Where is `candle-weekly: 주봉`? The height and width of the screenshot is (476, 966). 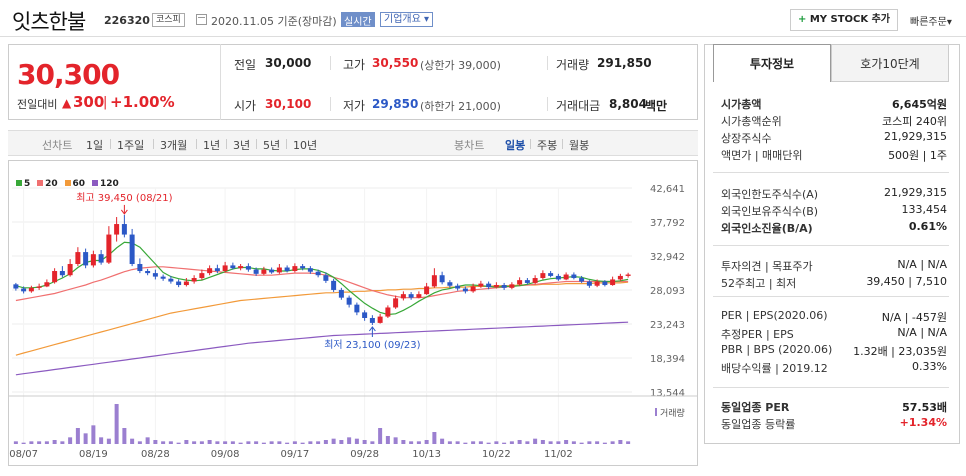 candle-weekly: 주봉 is located at coordinates (547, 145).